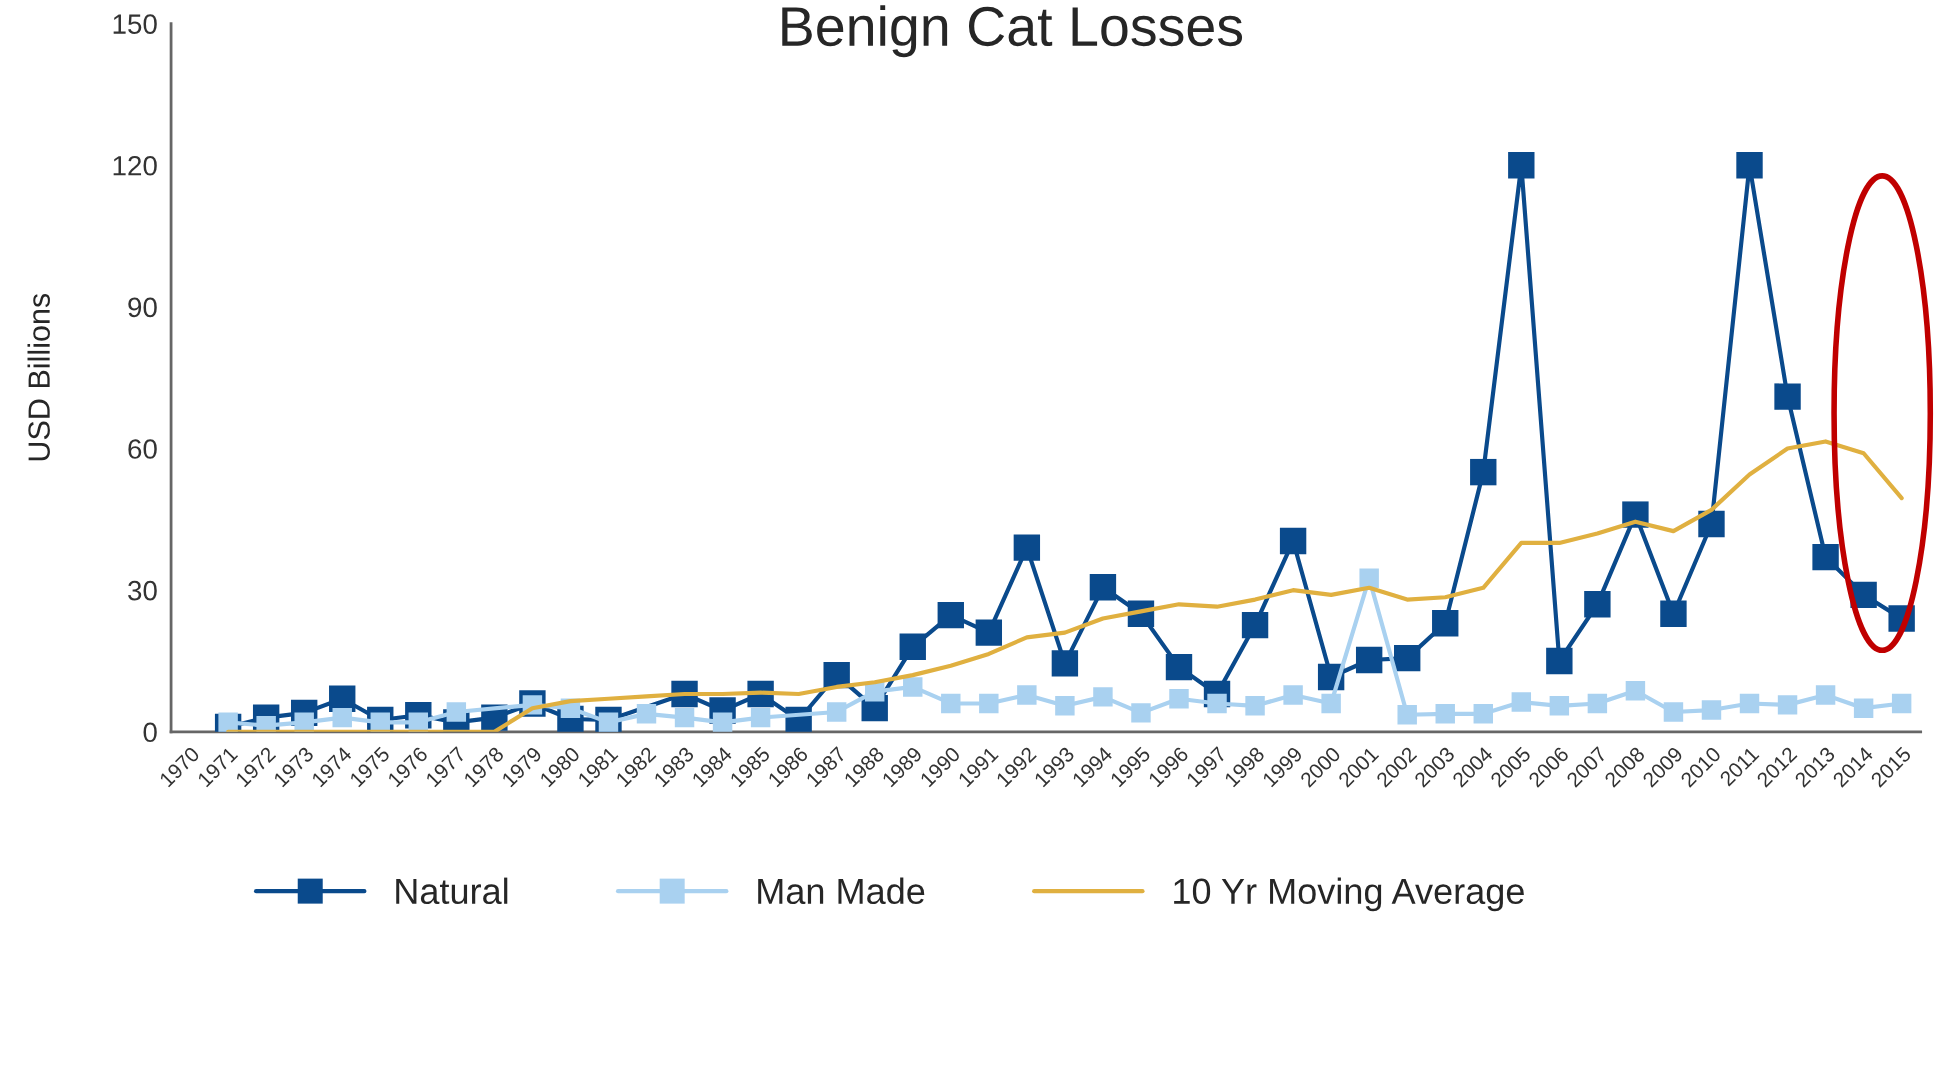 The image size is (1944, 1073). Describe the element at coordinates (1349, 894) in the screenshot. I see `legend-label: 10 Yr Moving Average` at that location.